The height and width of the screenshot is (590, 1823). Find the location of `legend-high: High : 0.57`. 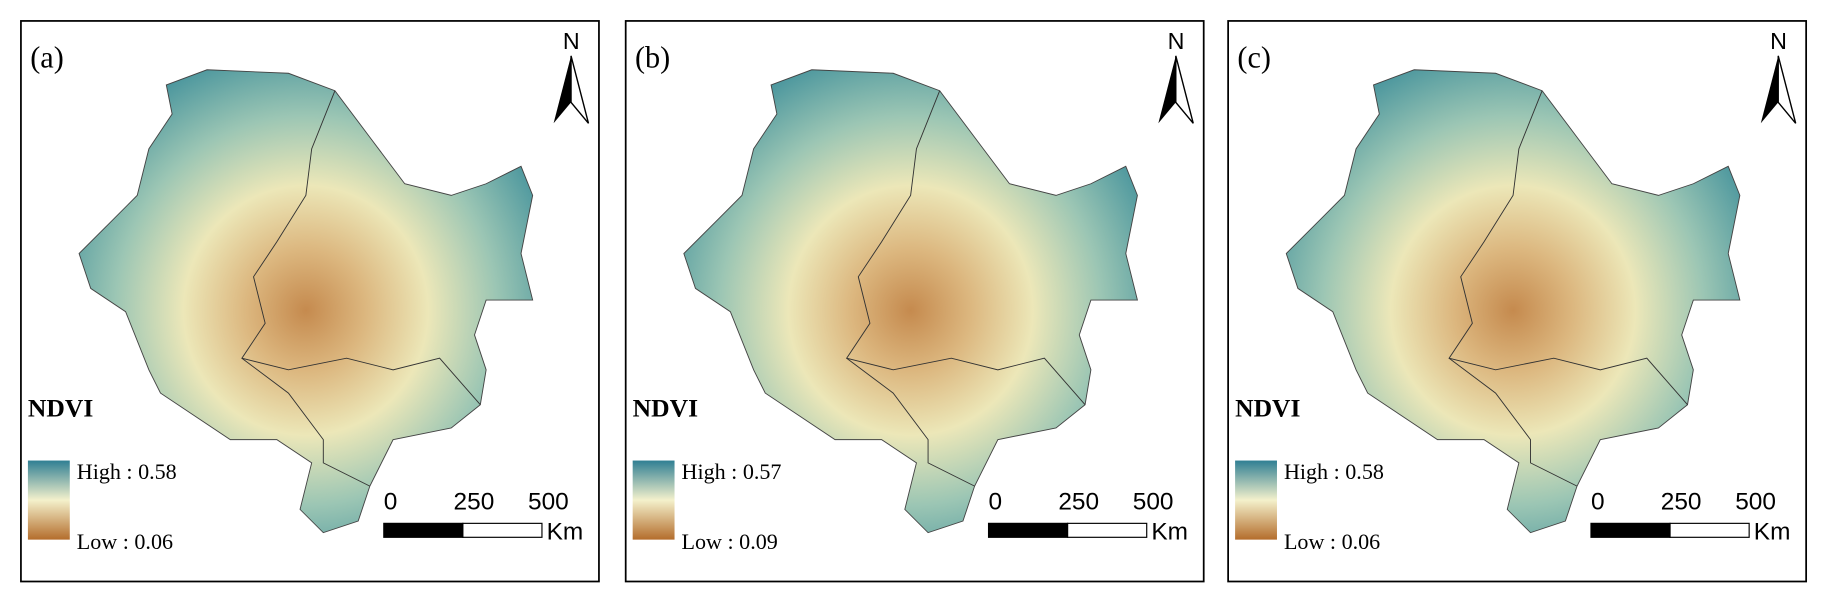

legend-high: High : 0.57 is located at coordinates (732, 471).